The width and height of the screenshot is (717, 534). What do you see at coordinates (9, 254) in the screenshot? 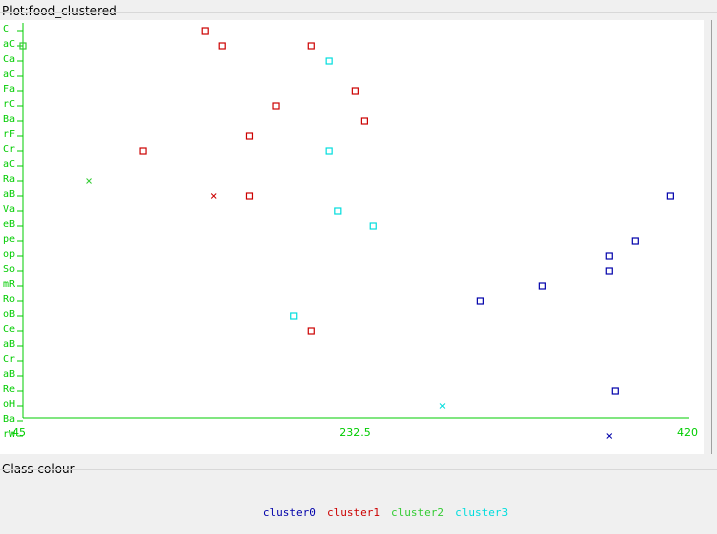
I see `y-tick-label: op` at bounding box center [9, 254].